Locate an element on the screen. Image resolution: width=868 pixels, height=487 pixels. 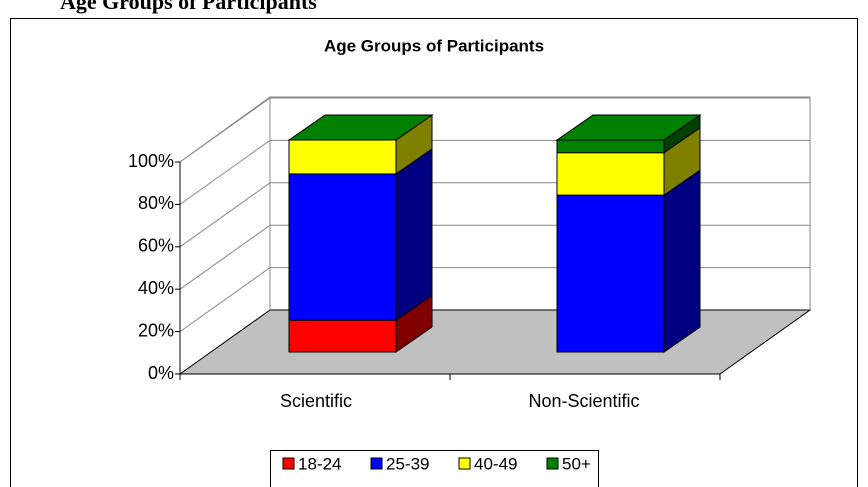
grid-line is located at coordinates (494, 130).